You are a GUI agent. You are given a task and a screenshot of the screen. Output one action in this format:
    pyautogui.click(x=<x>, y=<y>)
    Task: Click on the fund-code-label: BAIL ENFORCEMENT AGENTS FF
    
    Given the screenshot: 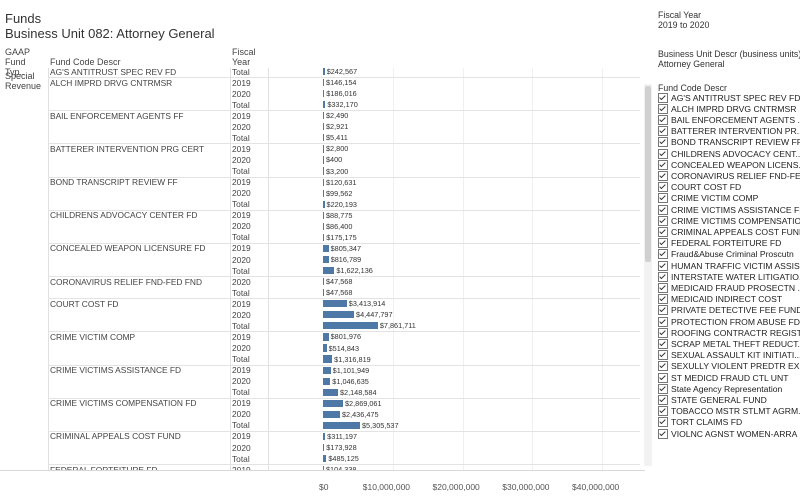 What is the action you would take?
    pyautogui.click(x=117, y=115)
    